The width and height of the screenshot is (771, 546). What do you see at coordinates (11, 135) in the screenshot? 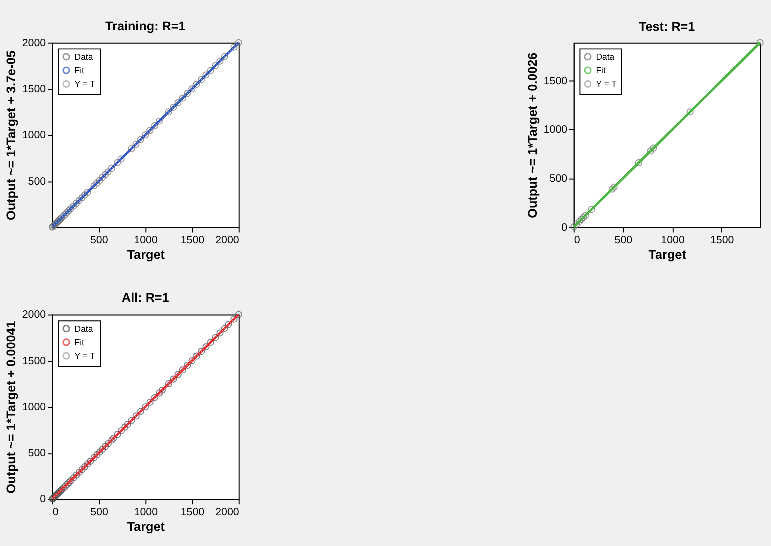
I see `y-axis-title: Output ~= 1*Target + 3.7e-05` at bounding box center [11, 135].